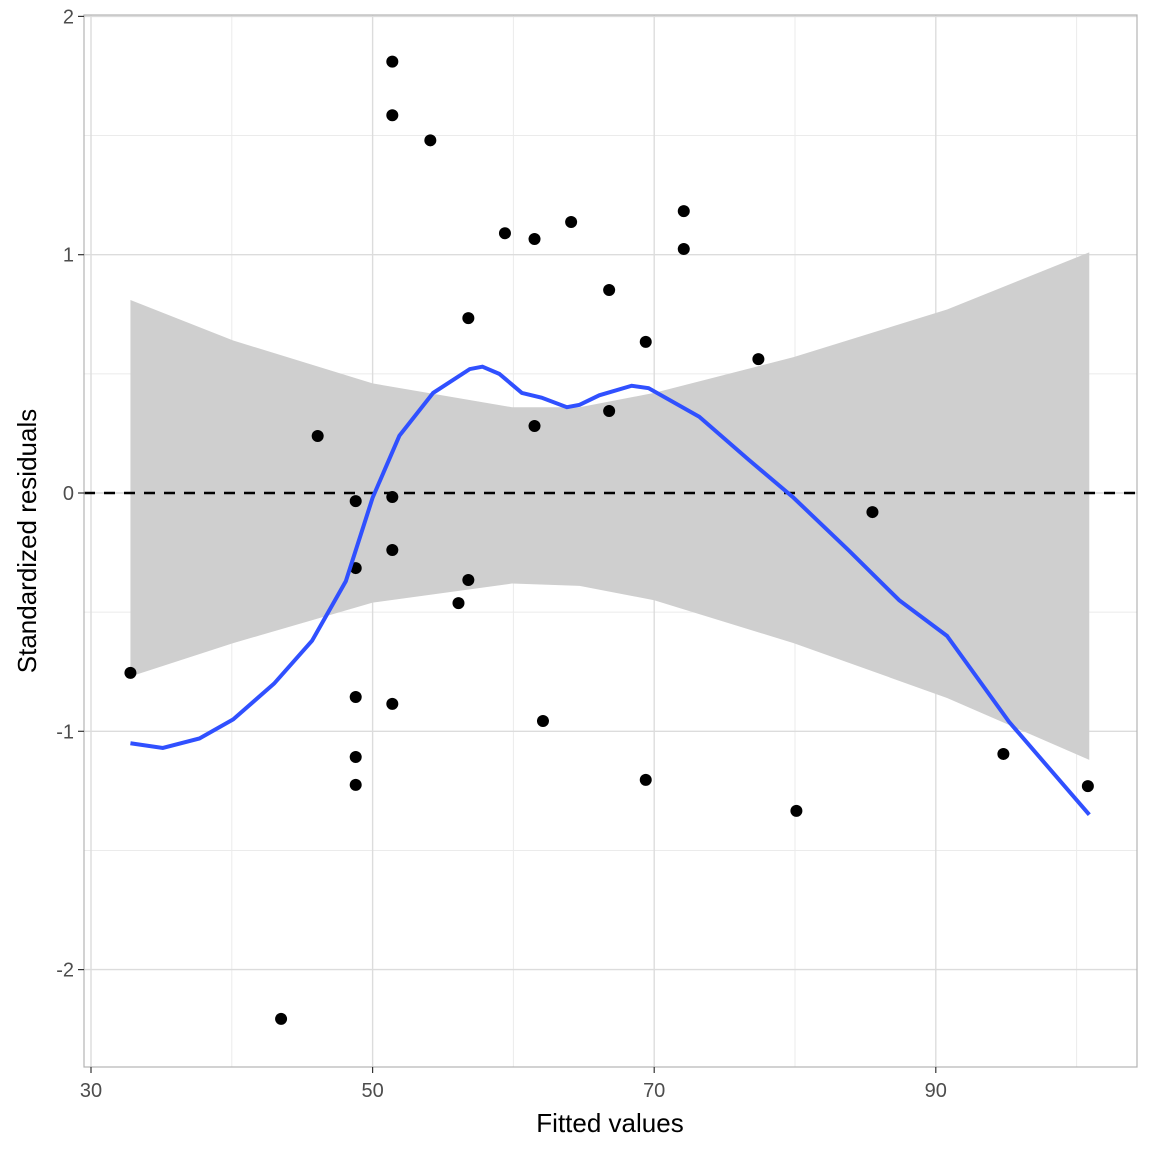 This screenshot has height=1157, width=1152. I want to click on y-tick-label: 0, so click(68, 494).